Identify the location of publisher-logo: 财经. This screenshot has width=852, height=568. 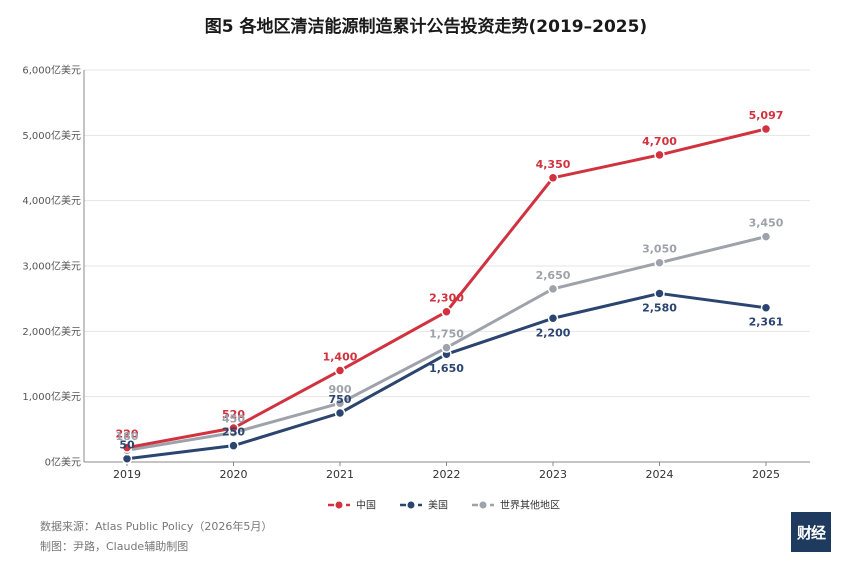
(811, 532).